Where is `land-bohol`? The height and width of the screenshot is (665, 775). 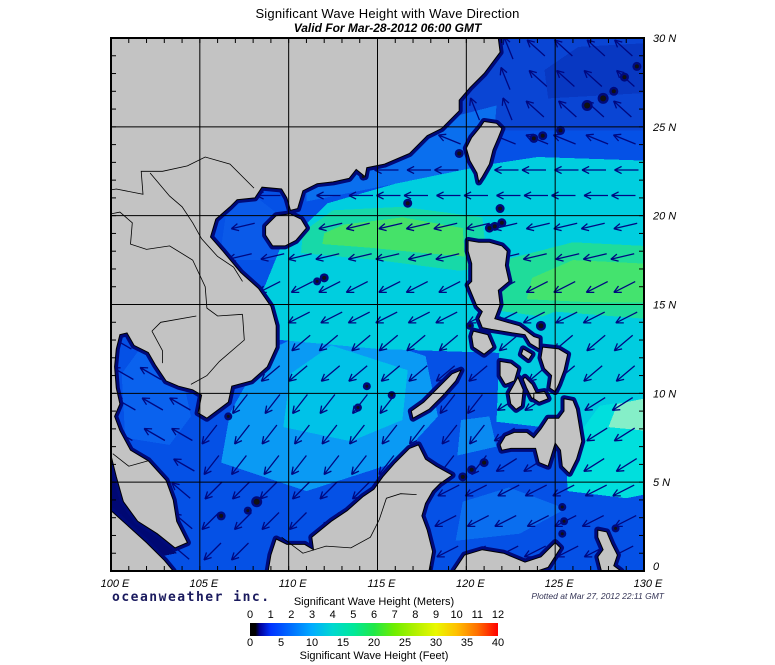
land-bohol is located at coordinates (541, 397).